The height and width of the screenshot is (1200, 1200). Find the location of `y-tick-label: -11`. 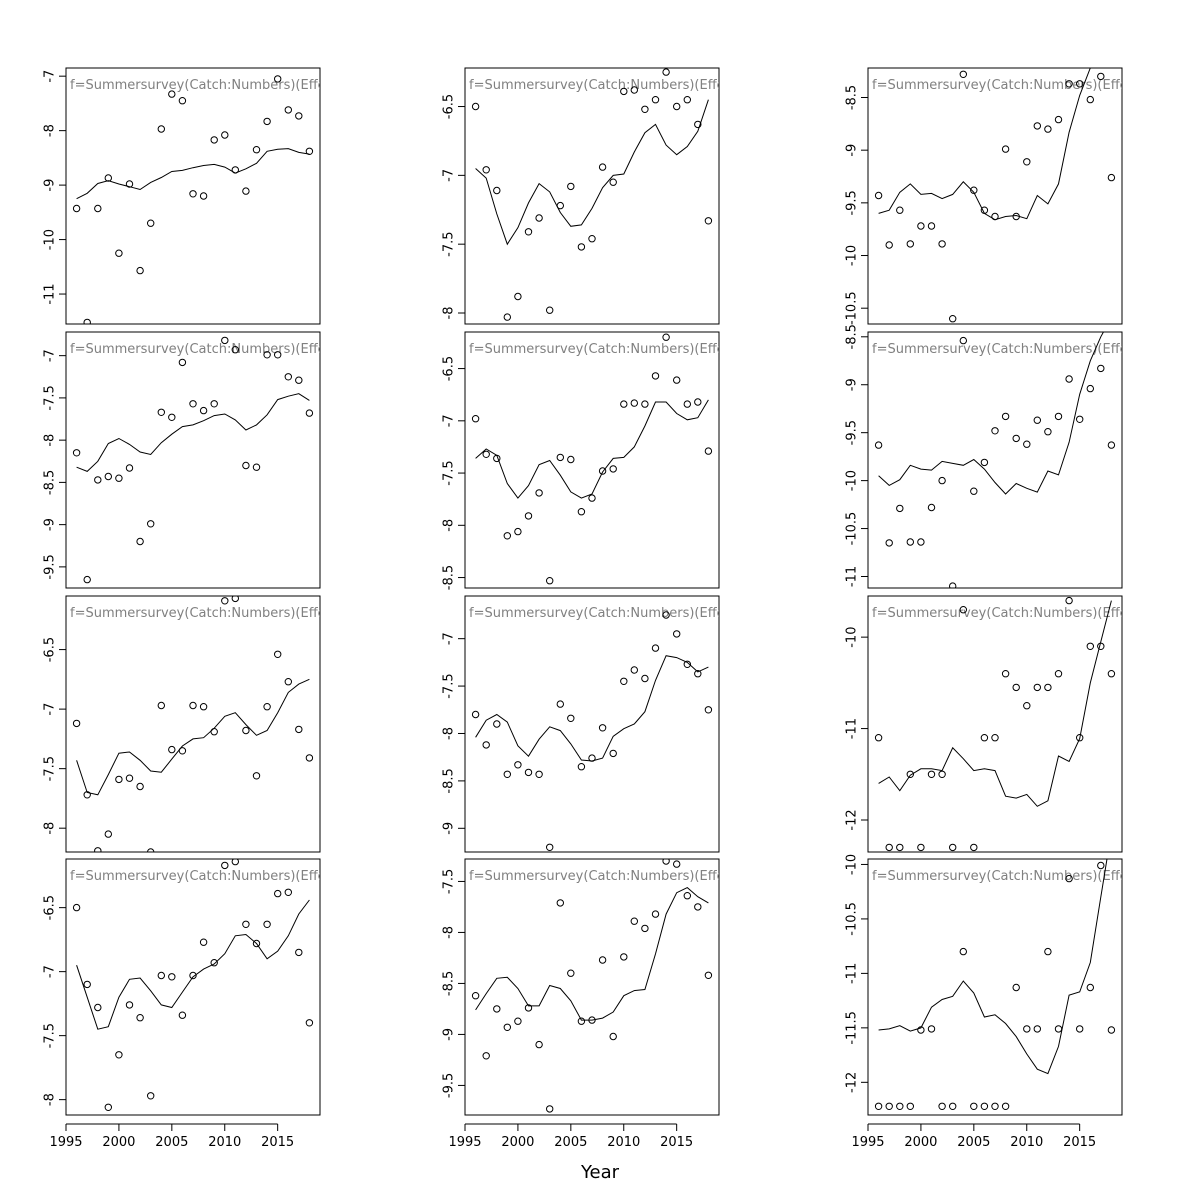

y-tick-label: -11 is located at coordinates (50, 293).